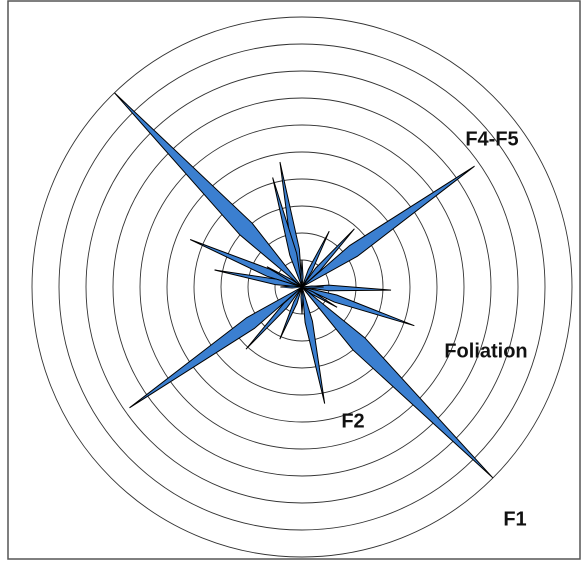 The height and width of the screenshot is (562, 582). Describe the element at coordinates (514, 519) in the screenshot. I see `annotation: F1` at that location.